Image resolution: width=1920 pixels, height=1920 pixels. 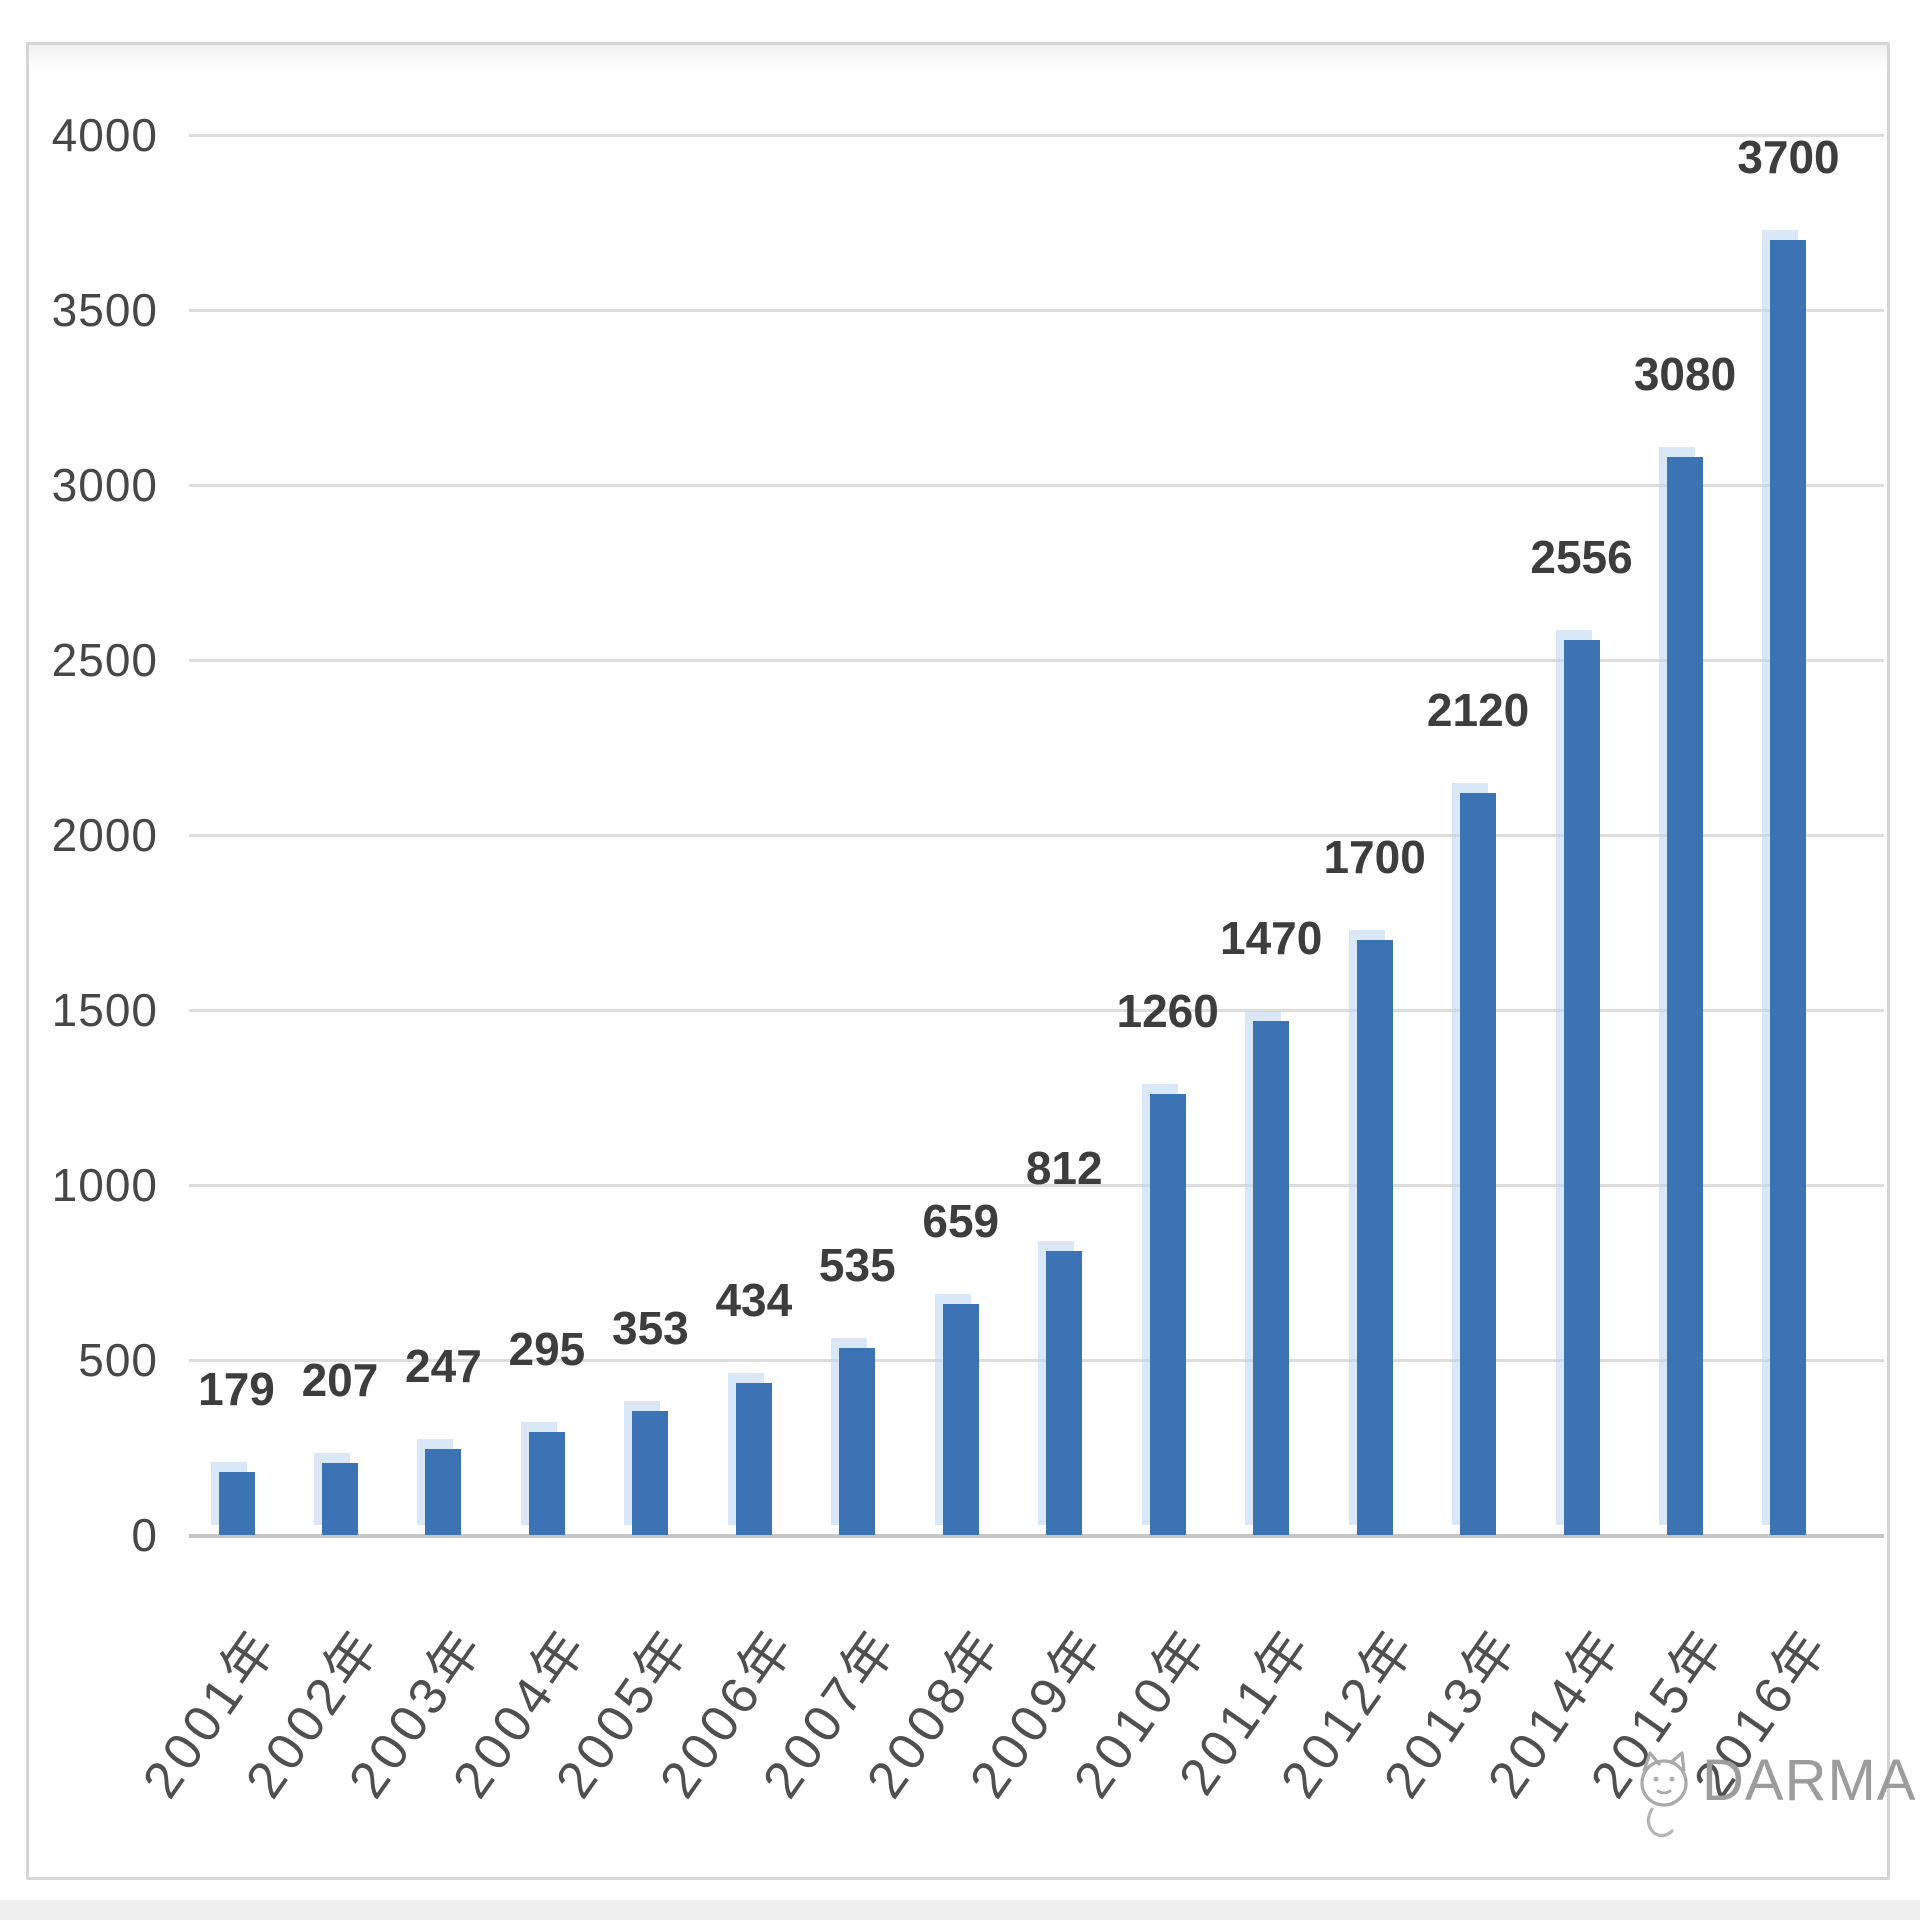 I want to click on bar-value-label: 3700, so click(x=1788, y=157).